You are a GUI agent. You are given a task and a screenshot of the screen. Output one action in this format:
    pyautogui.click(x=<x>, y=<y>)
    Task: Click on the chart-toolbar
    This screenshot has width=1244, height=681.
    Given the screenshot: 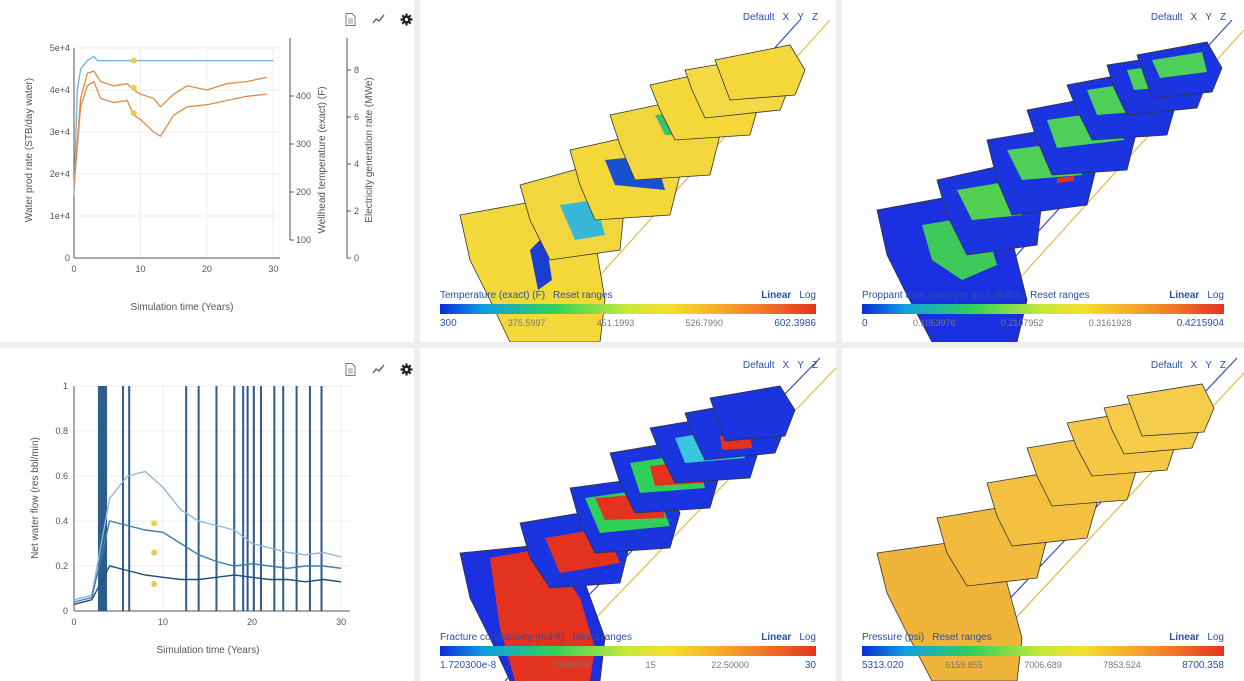 What is the action you would take?
    pyautogui.click(x=378, y=19)
    